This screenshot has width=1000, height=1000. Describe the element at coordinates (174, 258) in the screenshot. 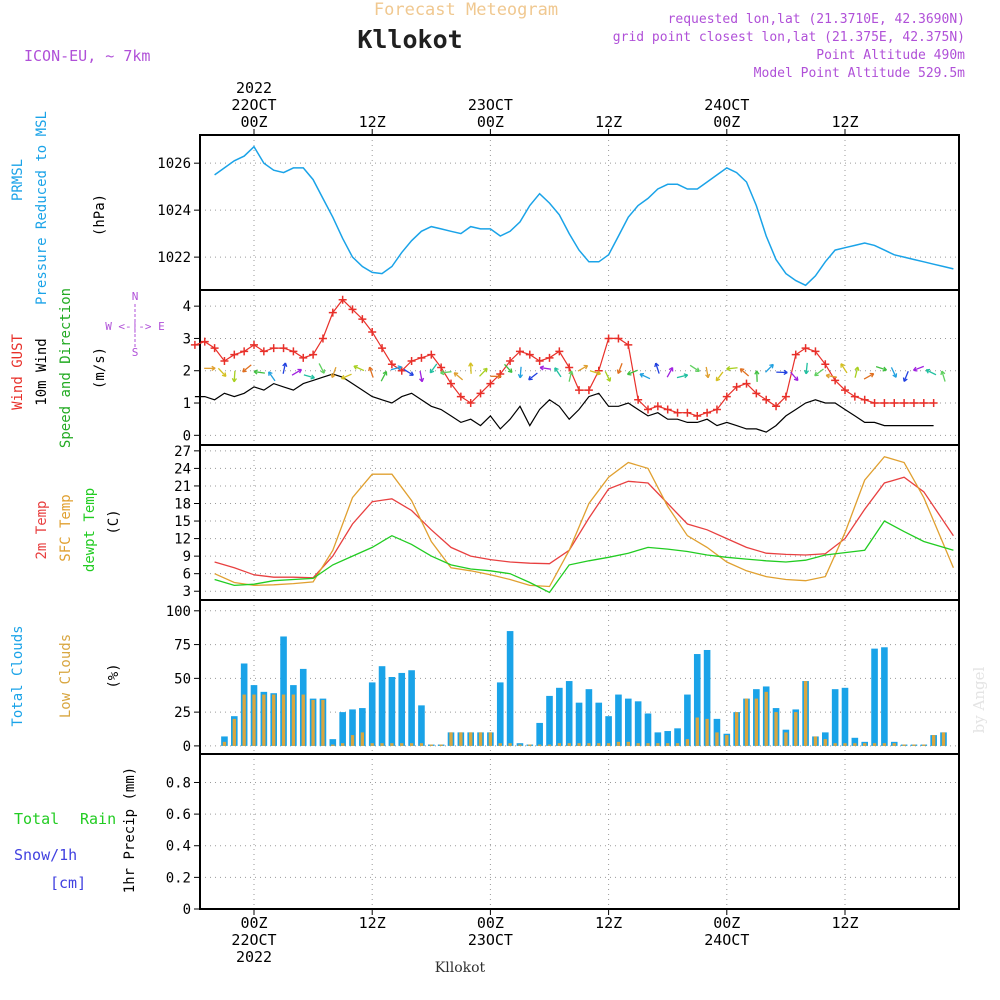

I see `pressure-ytick-label: 1022` at that location.